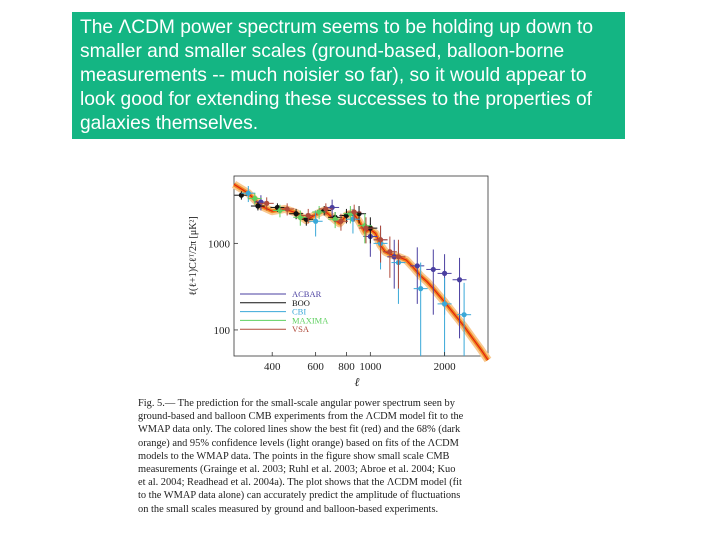  I want to click on x-axis-label: ℓ, so click(357, 382).